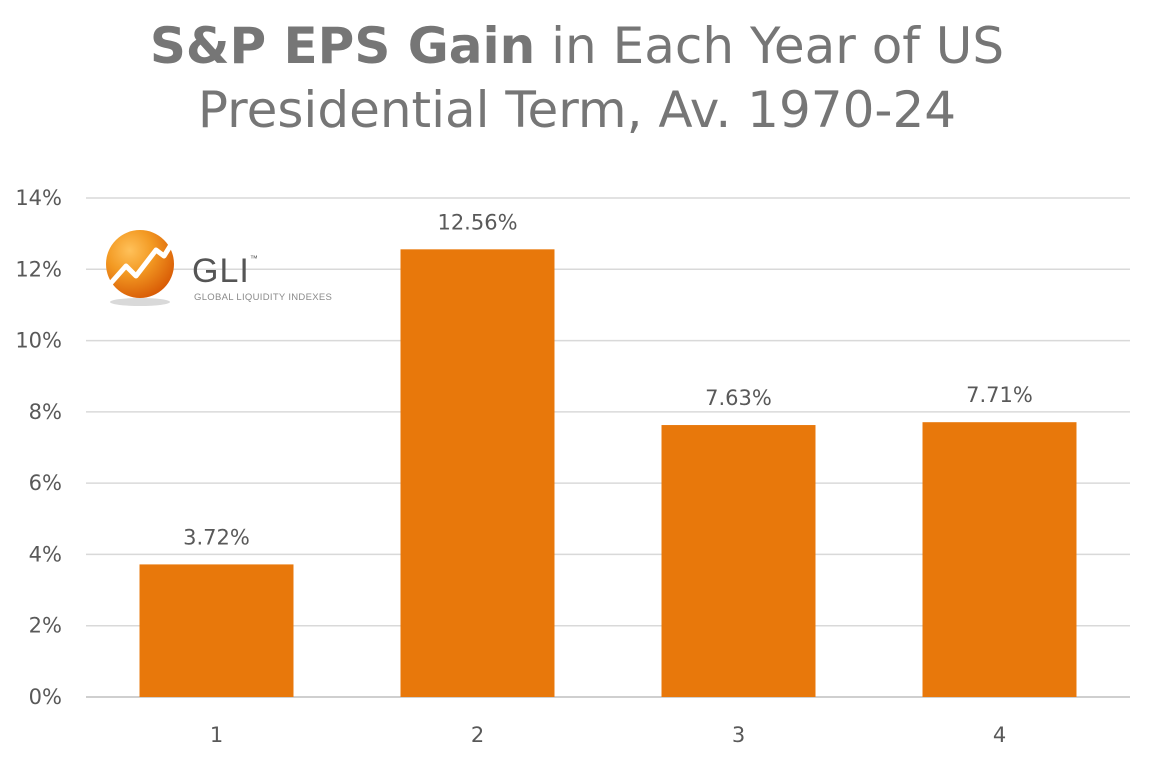 Image resolution: width=1154 pixels, height=766 pixels. What do you see at coordinates (254, 258) in the screenshot?
I see `gli-logo-tm: ™` at bounding box center [254, 258].